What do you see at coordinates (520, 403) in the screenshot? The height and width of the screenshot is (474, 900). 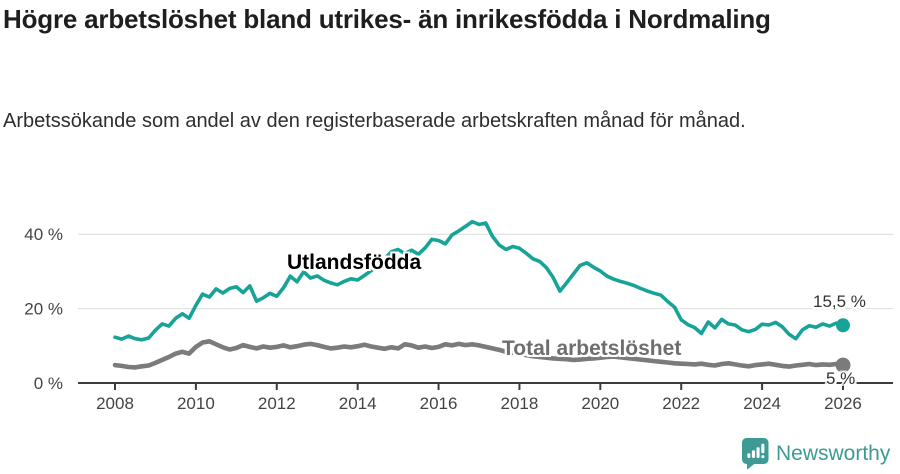 I see `x-tick-label: 2018` at bounding box center [520, 403].